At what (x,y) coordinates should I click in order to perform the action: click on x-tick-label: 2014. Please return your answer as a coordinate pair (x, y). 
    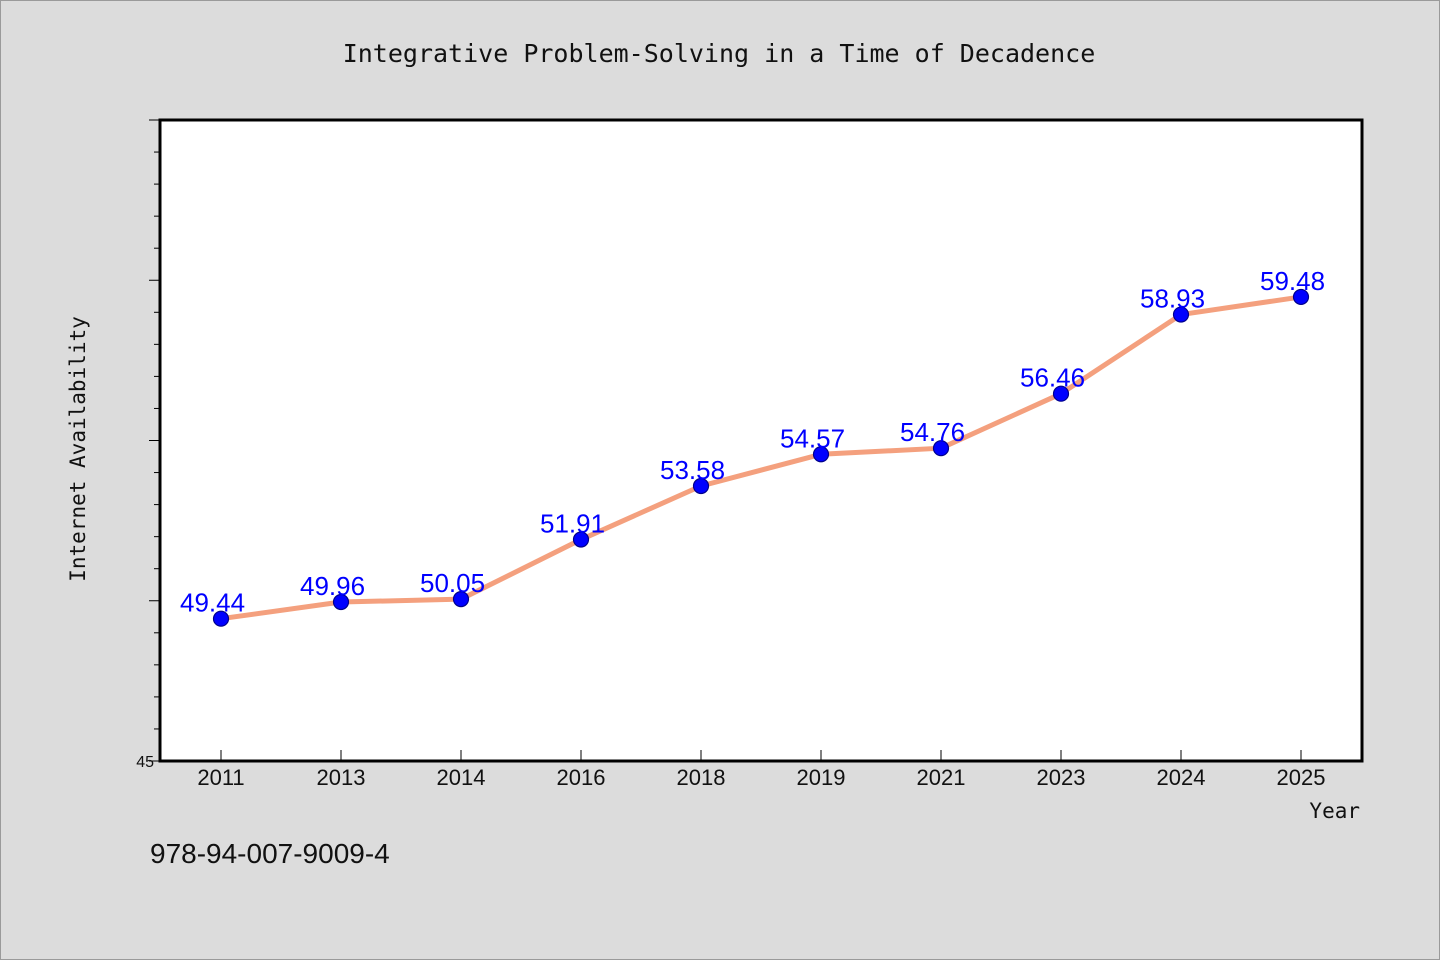
    Looking at the image, I should click on (461, 777).